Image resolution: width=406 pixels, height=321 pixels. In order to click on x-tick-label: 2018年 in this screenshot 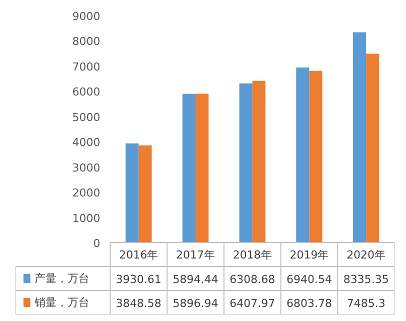, I will do `click(252, 255)`.